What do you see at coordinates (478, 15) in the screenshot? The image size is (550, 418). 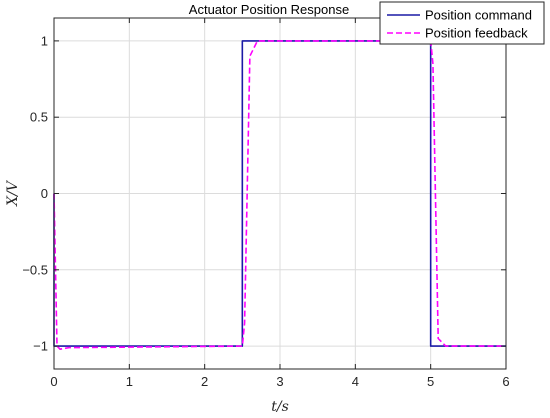 I see `legend-entry-label: Position command` at bounding box center [478, 15].